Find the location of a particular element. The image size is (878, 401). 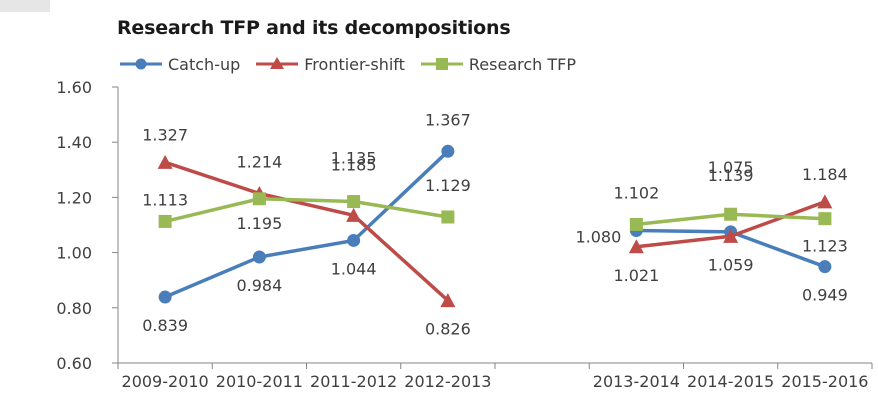

data-label-research-tfp: 1.113 is located at coordinates (165, 199).